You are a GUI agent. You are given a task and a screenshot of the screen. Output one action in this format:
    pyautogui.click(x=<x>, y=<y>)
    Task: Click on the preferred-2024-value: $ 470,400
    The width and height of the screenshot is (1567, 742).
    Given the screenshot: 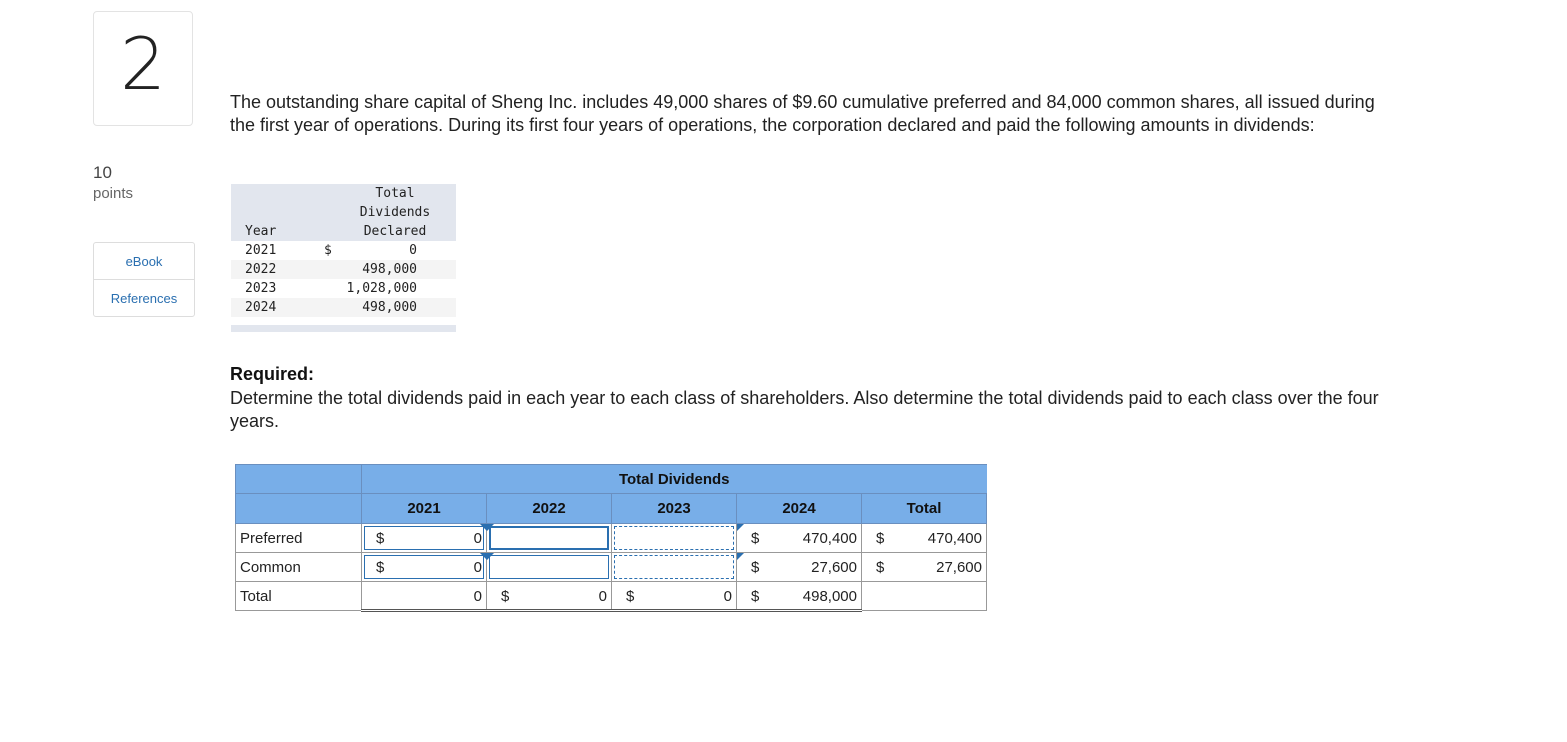 What is the action you would take?
    pyautogui.click(x=799, y=538)
    